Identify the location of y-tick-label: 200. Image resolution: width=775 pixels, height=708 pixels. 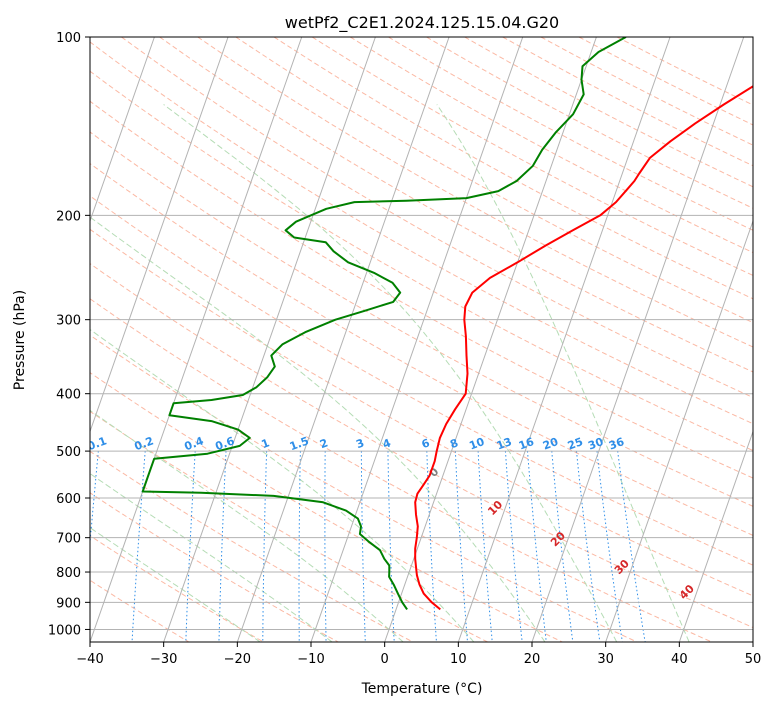
(68, 216).